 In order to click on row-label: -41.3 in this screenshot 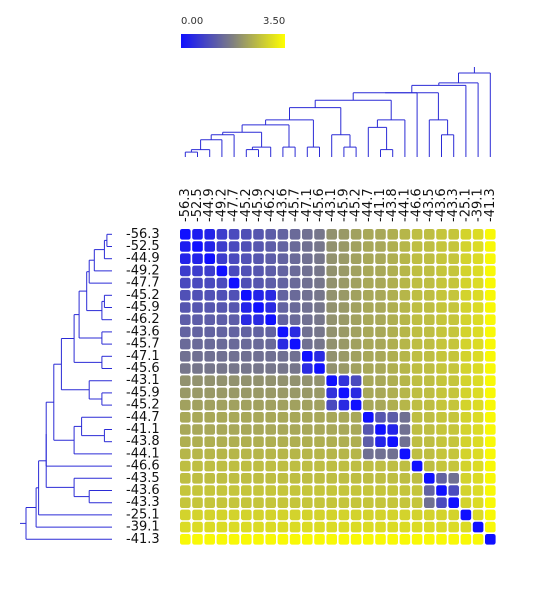, I will do `click(143, 539)`.